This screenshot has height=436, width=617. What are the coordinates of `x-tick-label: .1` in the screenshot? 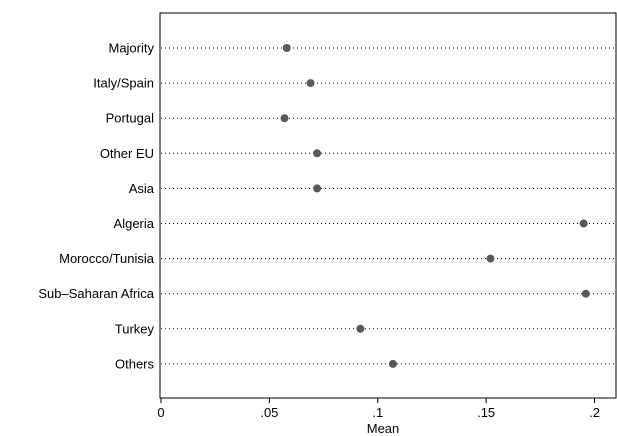 It's located at (377, 412).